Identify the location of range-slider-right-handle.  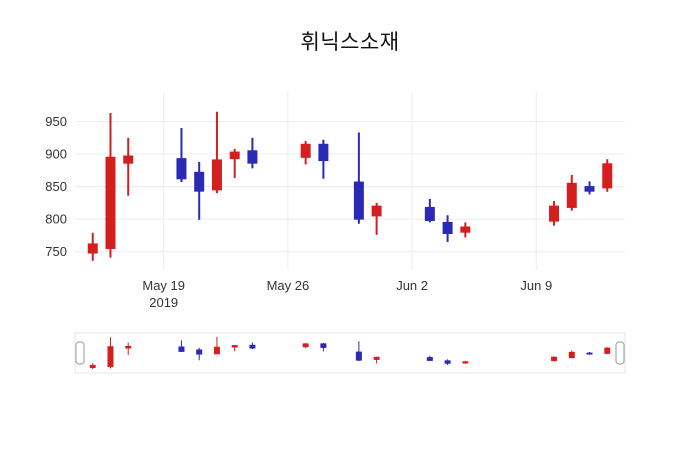
(620, 353).